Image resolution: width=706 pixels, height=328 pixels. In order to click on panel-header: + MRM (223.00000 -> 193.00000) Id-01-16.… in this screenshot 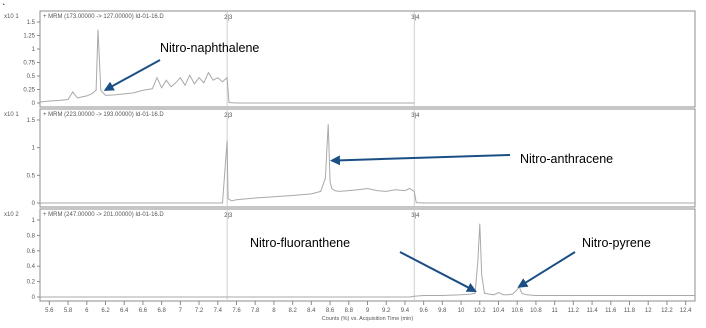, I will do `click(103, 115)`.